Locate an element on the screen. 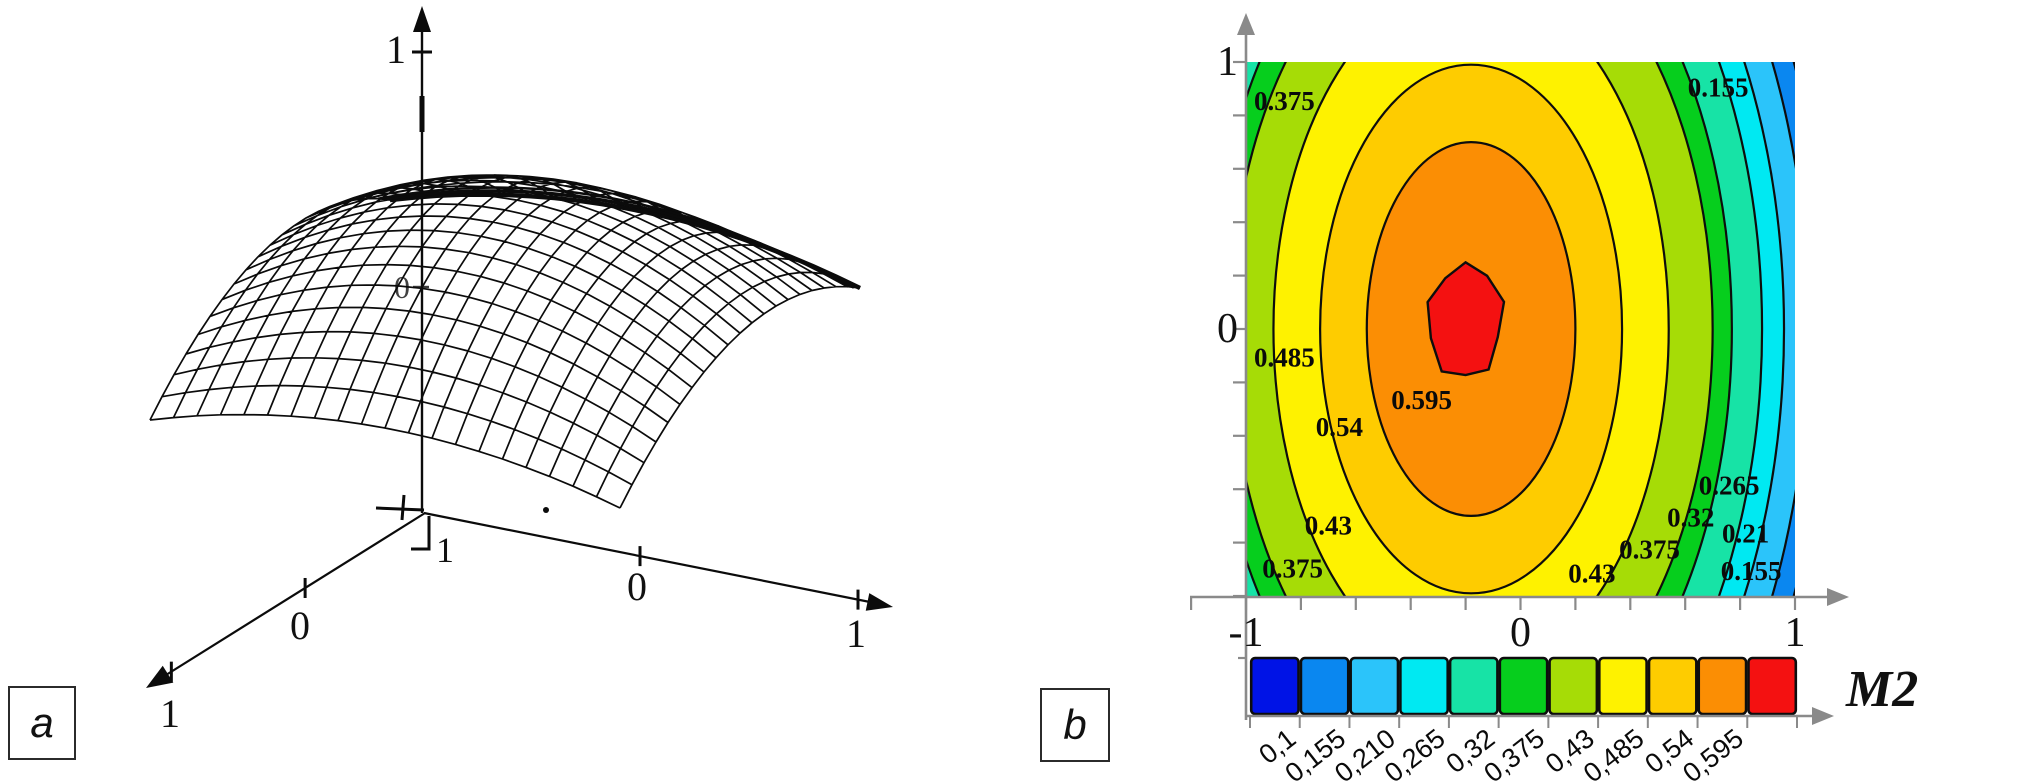 The width and height of the screenshot is (2020, 782). z-axis-arrow-icon is located at coordinates (422, 19).